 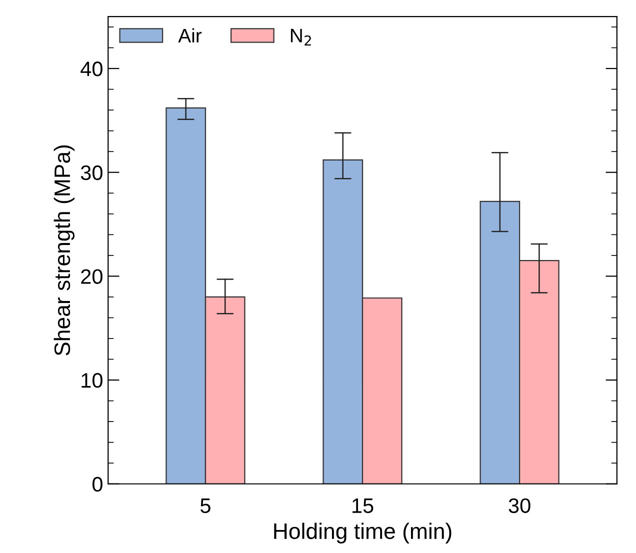 I want to click on y-tick-label: 20, so click(x=91, y=276).